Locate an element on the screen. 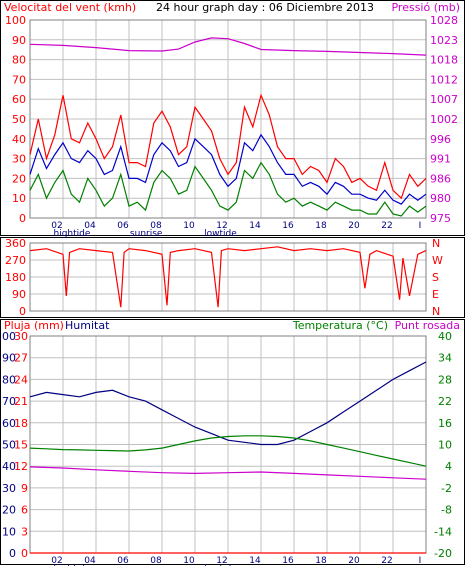 Image resolution: width=465 pixels, height=566 pixels. pressure-title: Pressió (mb) is located at coordinates (425, 7).